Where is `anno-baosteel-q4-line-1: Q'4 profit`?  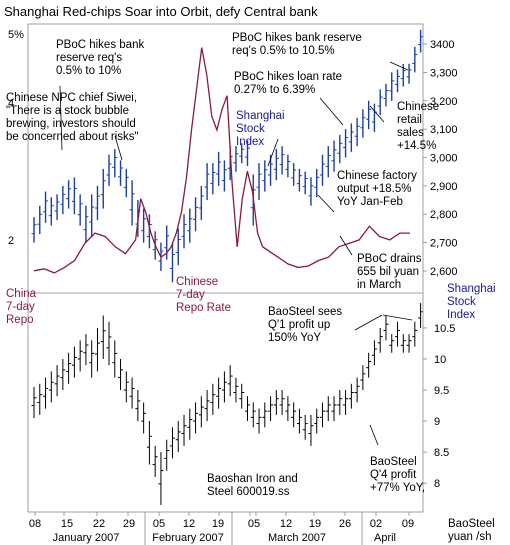
anno-baosteel-q4-line-1: Q'4 profit is located at coordinates (393, 475).